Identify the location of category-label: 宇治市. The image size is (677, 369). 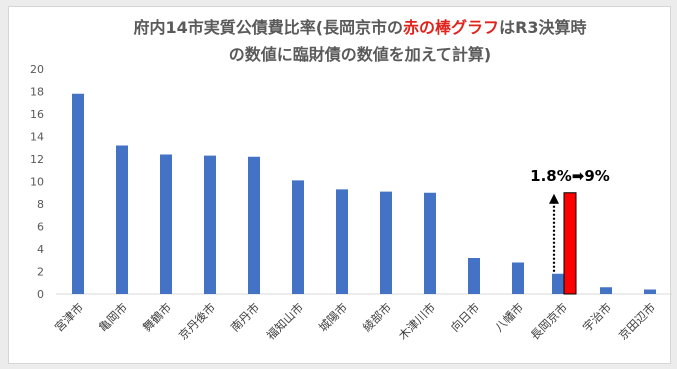
(597, 317).